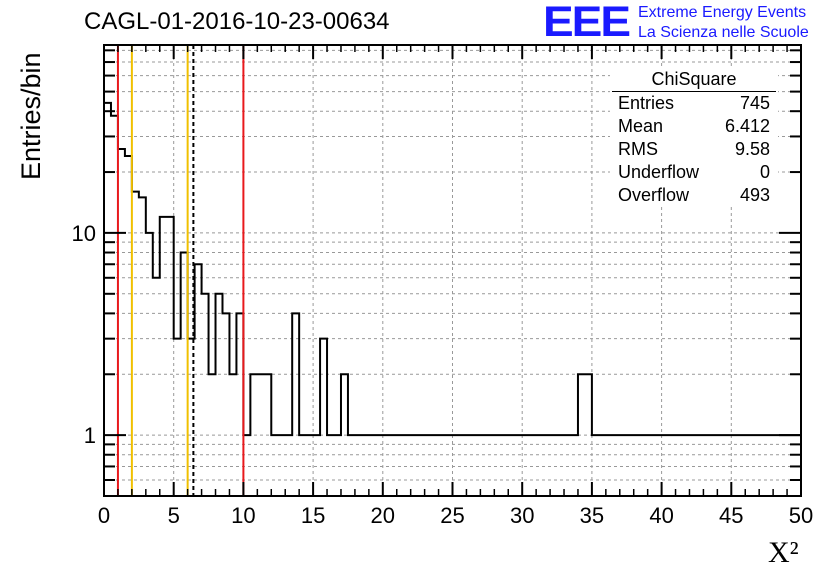  Describe the element at coordinates (522, 515) in the screenshot. I see `x-tick-label: 30` at that location.